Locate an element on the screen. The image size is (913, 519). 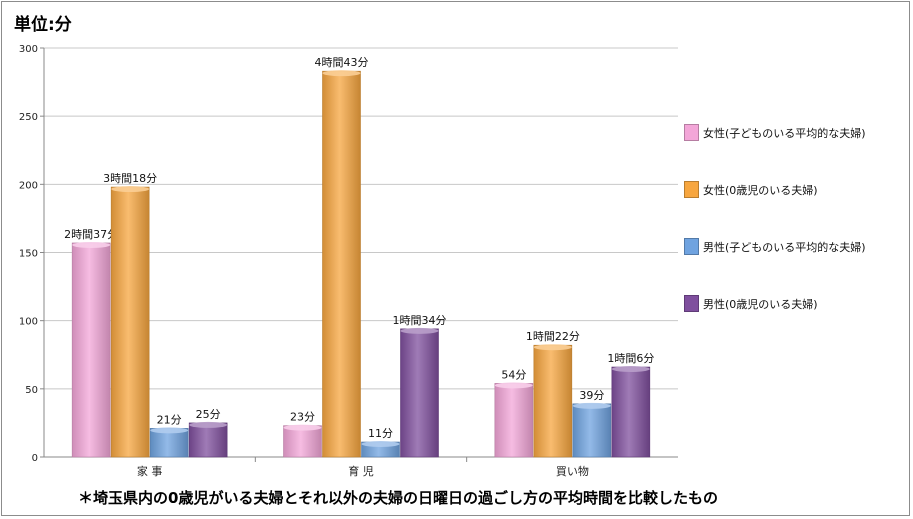
data-label: 3時間18分 is located at coordinates (130, 178).